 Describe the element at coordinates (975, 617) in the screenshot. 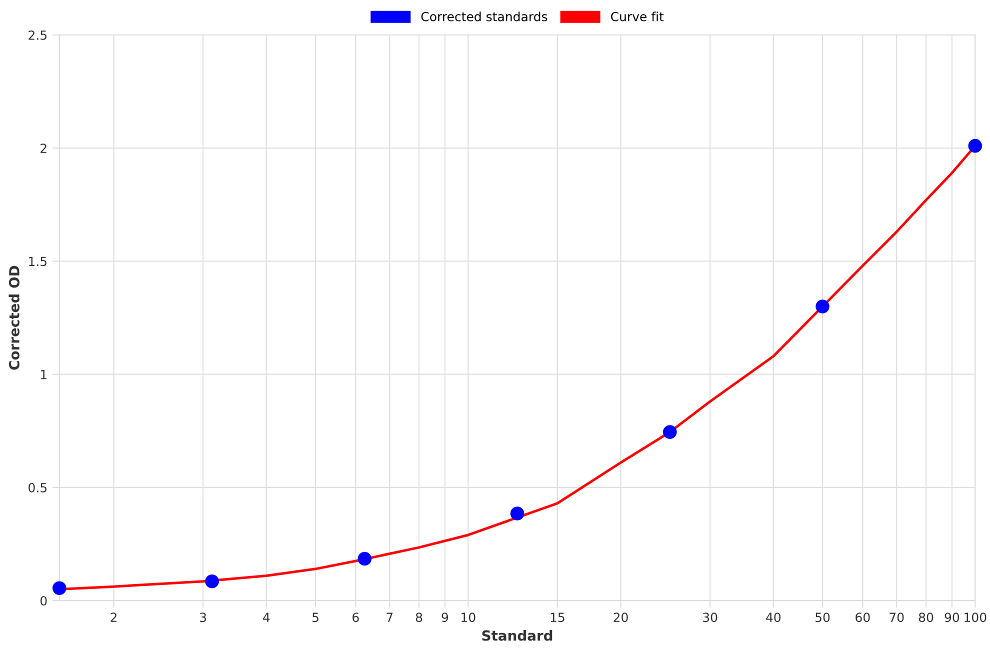

I see `x-tick-label: 100` at that location.